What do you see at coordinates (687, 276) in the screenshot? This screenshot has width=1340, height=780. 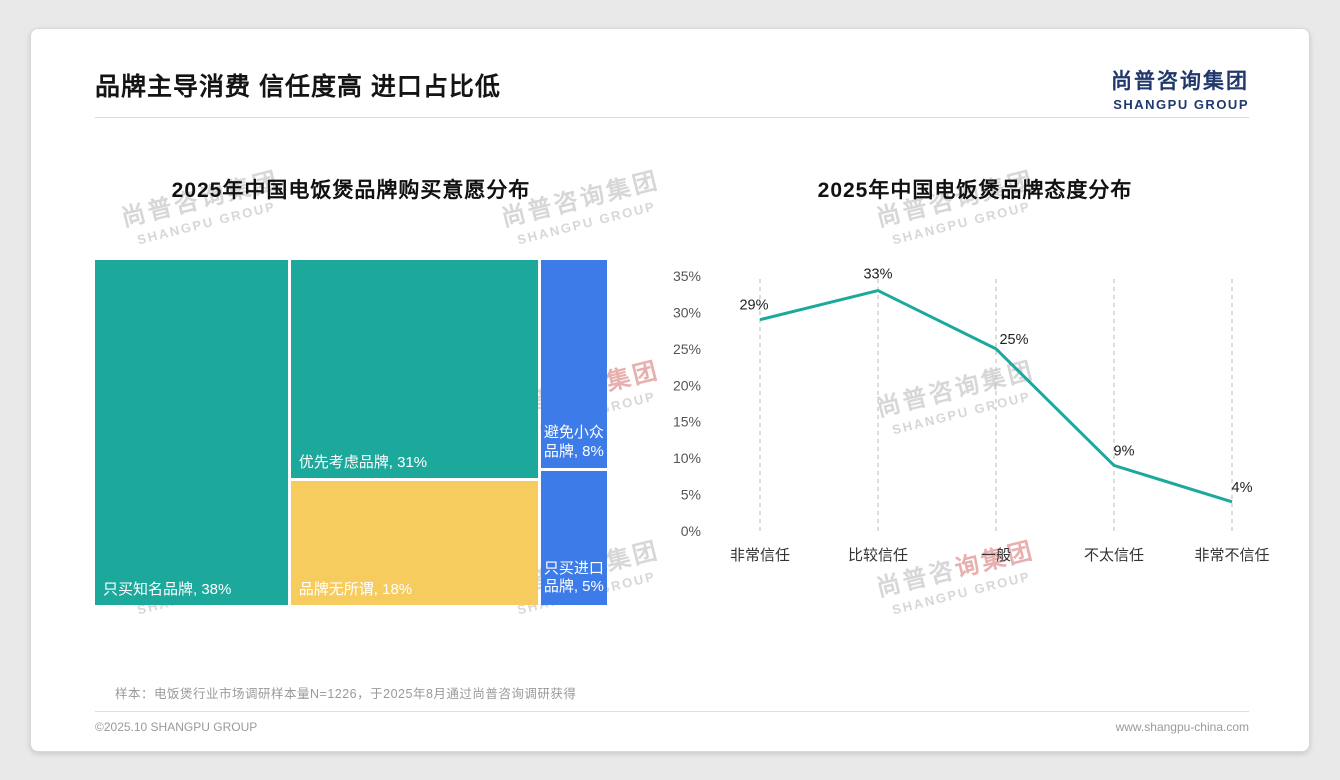 I see `y-tick-label: 35%` at bounding box center [687, 276].